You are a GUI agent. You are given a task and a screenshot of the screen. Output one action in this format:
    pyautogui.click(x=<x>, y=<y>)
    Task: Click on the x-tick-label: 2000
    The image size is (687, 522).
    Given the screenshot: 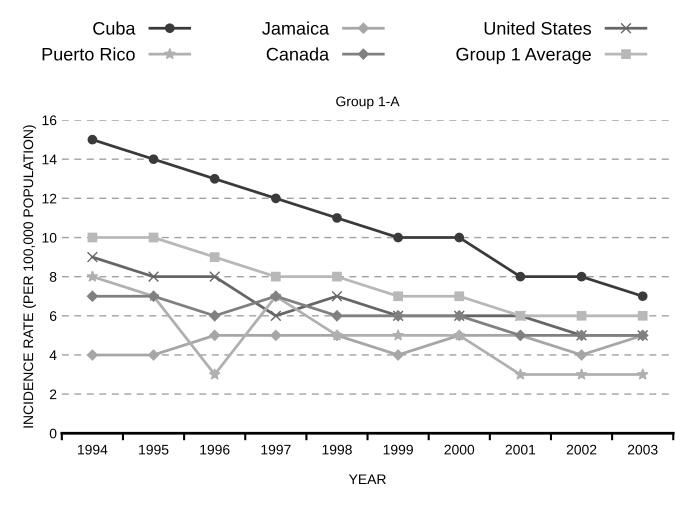 What is the action you would take?
    pyautogui.click(x=459, y=449)
    